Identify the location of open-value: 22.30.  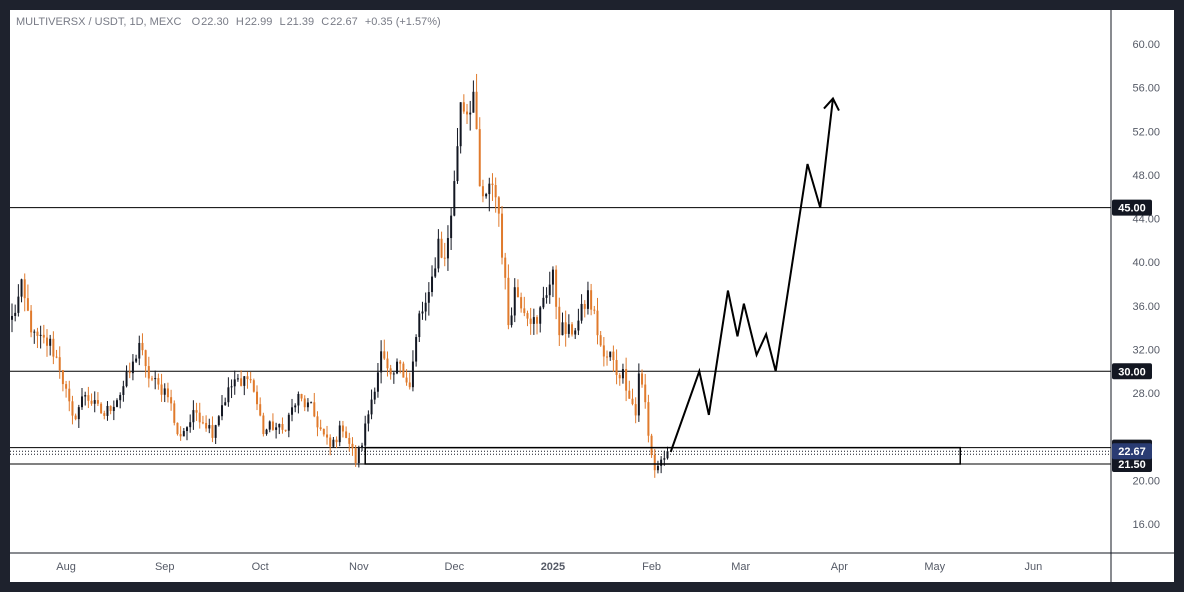
(215, 22).